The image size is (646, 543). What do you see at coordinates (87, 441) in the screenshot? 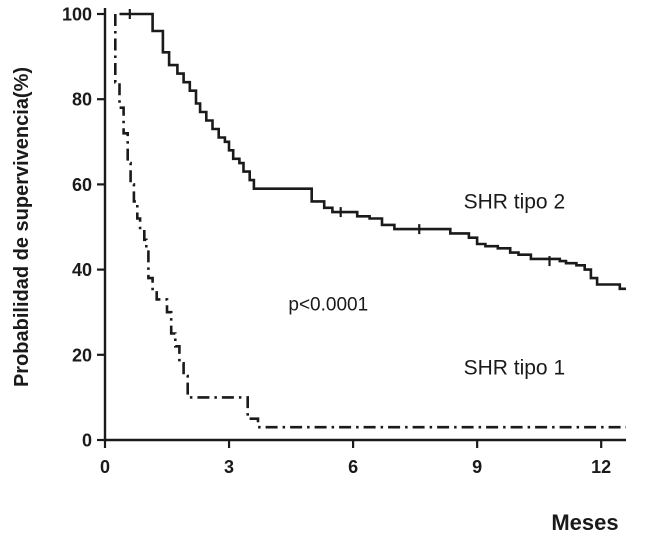
I see `y-tick-label: 0` at bounding box center [87, 441].